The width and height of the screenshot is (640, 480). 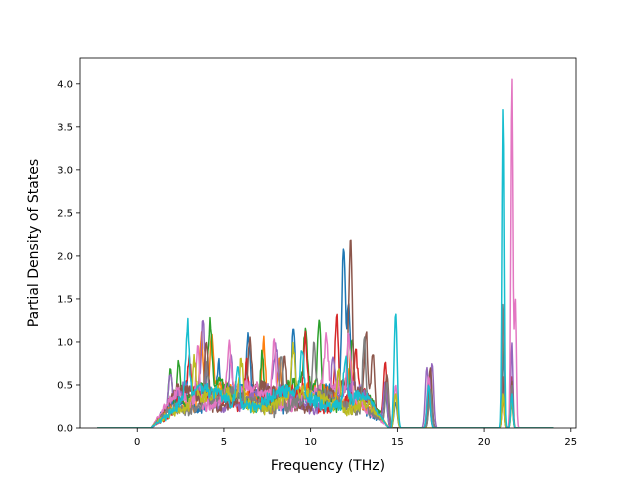 I want to click on x-tick-label: 10, so click(x=310, y=442).